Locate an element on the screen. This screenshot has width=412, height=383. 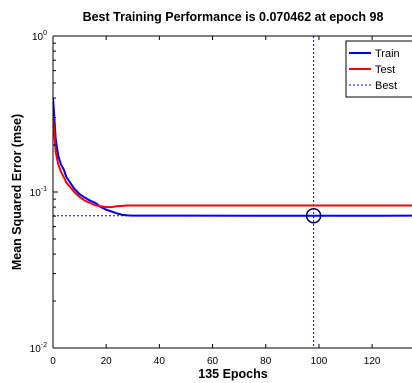
legend-label-train: Train is located at coordinates (387, 54).